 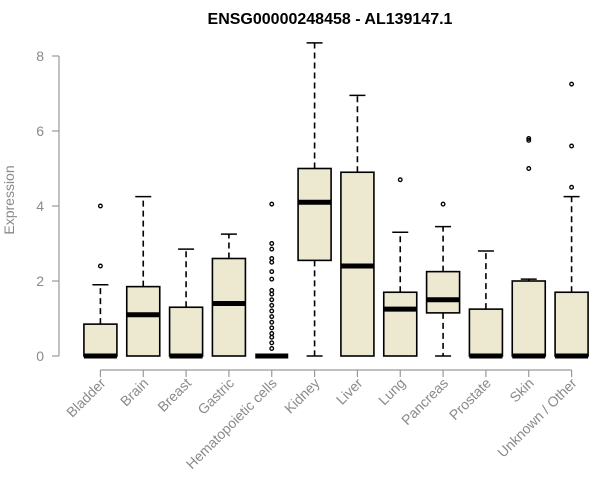 I want to click on x-tick-label: Liver, so click(x=349, y=391).